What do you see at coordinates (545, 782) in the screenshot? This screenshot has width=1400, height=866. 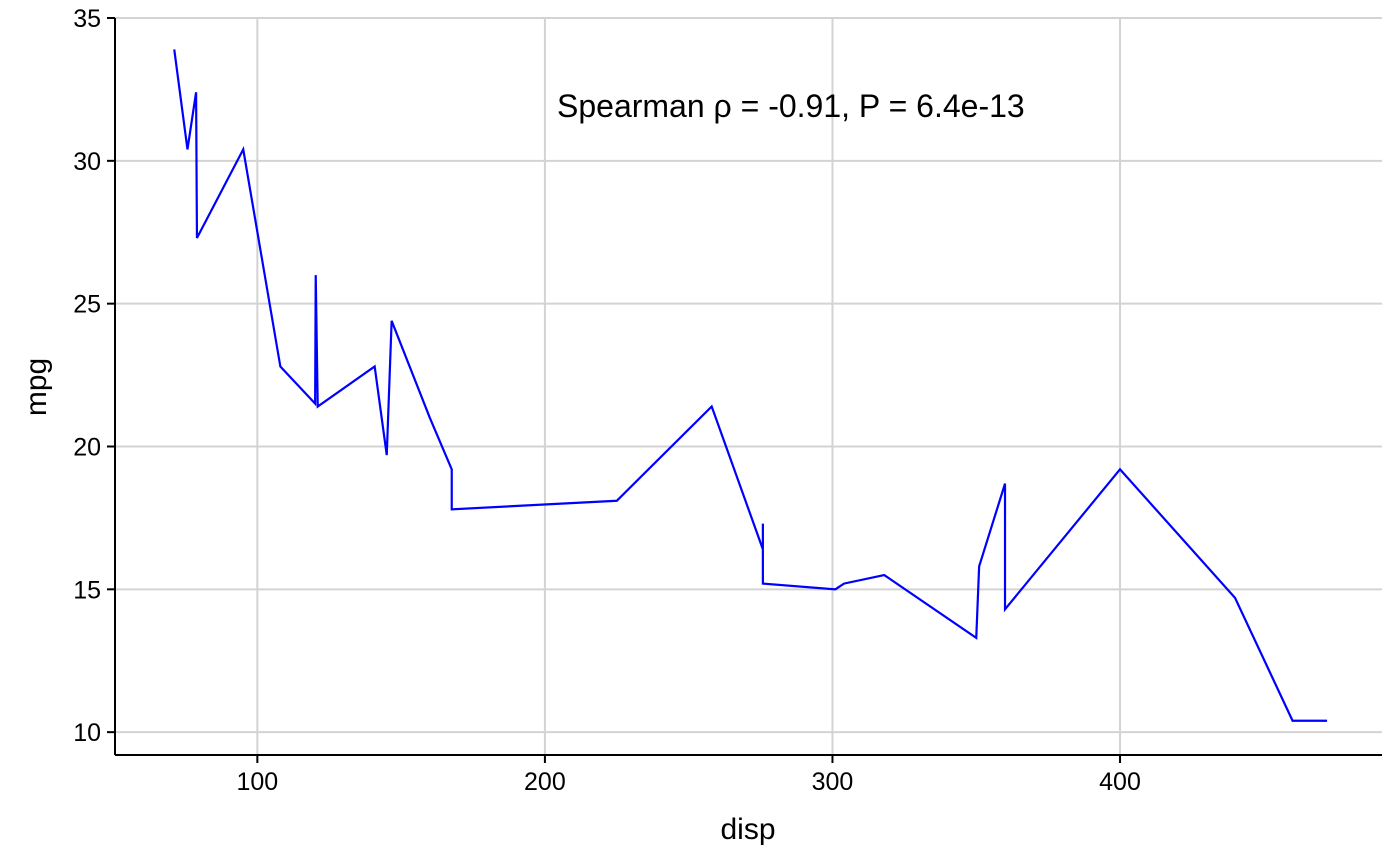 I see `x-tick-label: 200` at bounding box center [545, 782].